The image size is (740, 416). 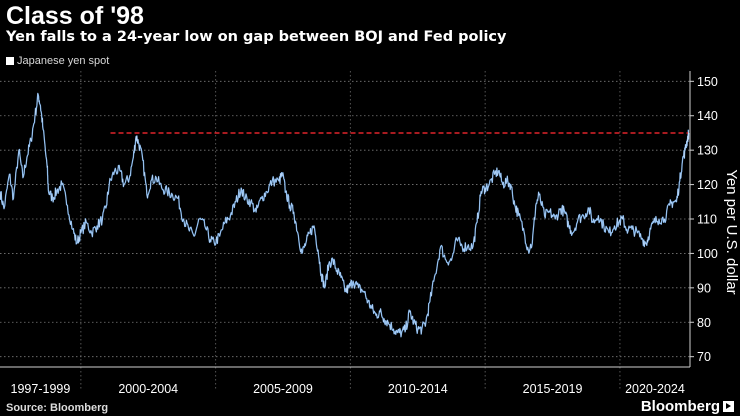 What do you see at coordinates (704, 357) in the screenshot?
I see `y-tick-label-70: 70` at bounding box center [704, 357].